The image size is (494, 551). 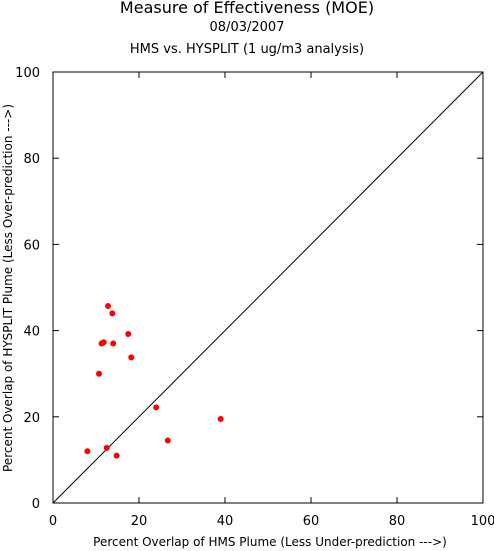 I want to click on chart-subtitle: HMS vs. HYSPLIT (1 ug/m3 analysis), so click(x=247, y=49).